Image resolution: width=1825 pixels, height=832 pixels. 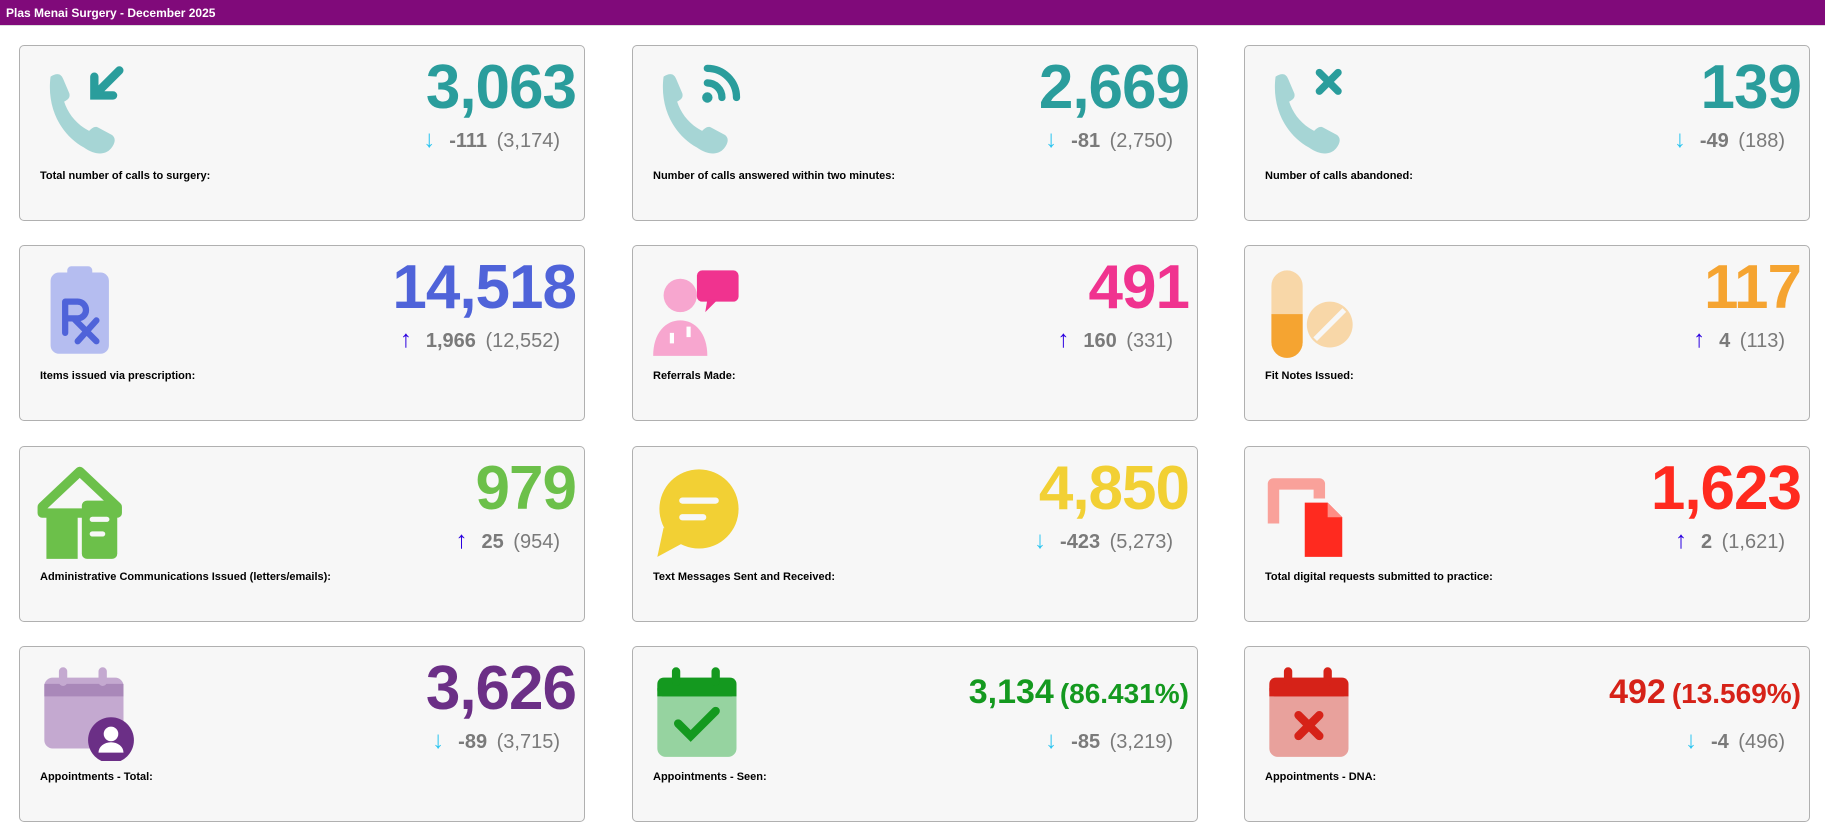 I want to click on kpi-value: 979, so click(x=526, y=488).